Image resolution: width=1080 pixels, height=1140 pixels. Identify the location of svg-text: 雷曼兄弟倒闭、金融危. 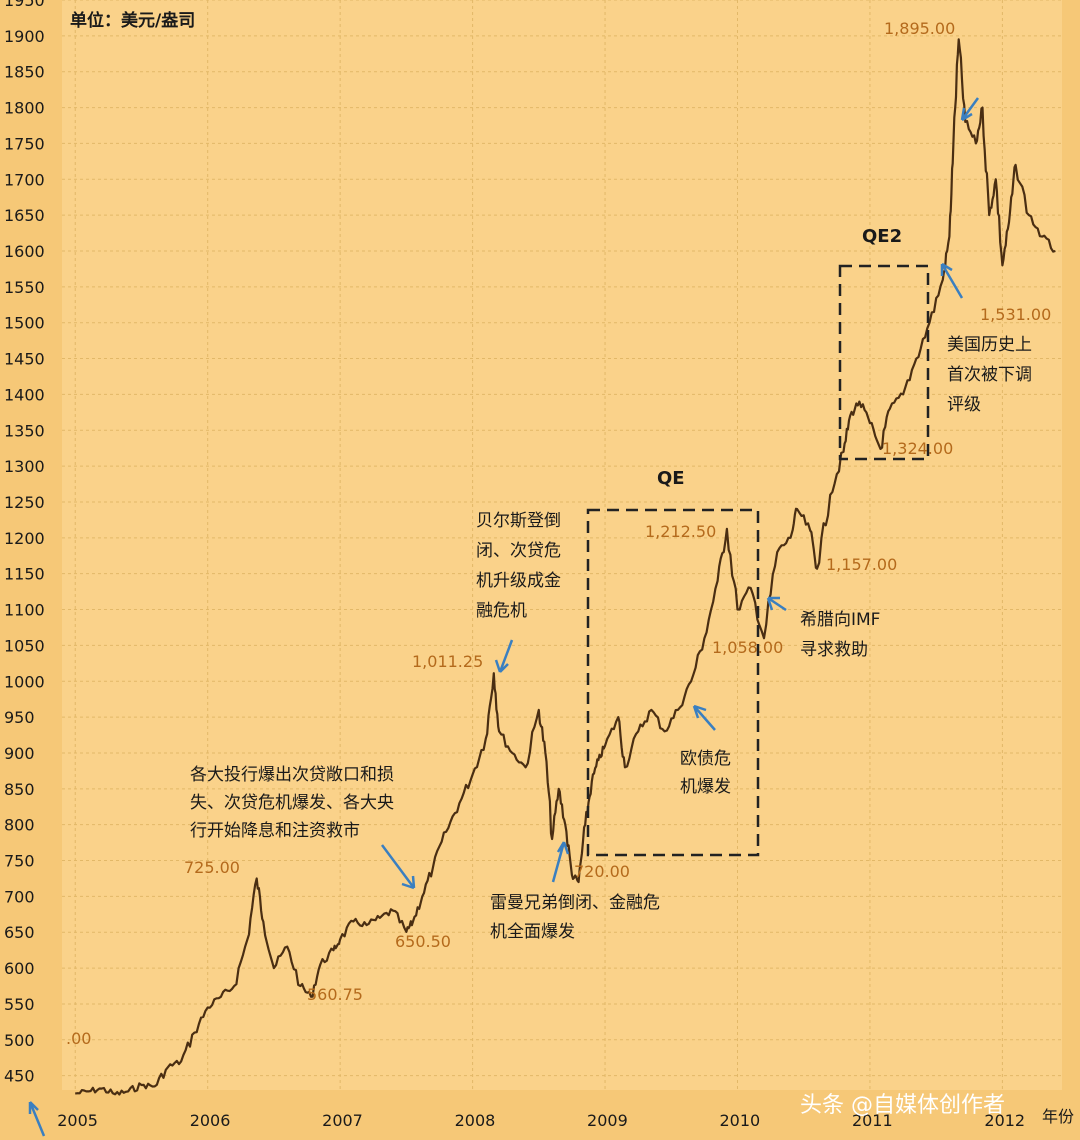
(575, 903).